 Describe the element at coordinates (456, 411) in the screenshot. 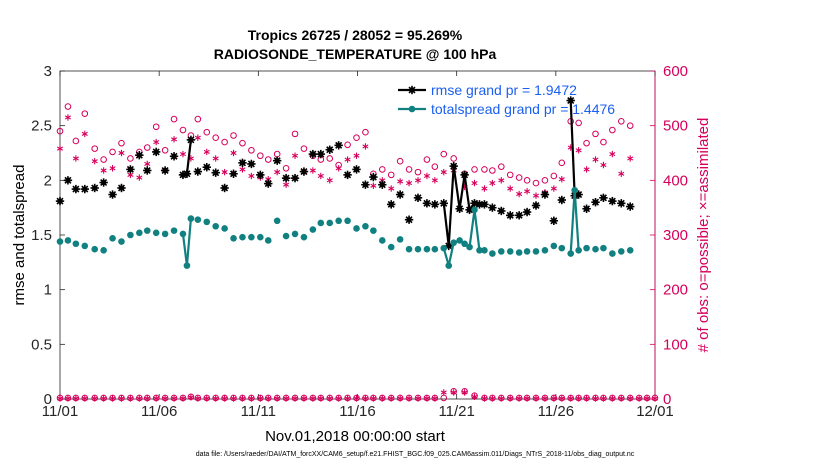

I see `x-tick-label: 11/21` at that location.